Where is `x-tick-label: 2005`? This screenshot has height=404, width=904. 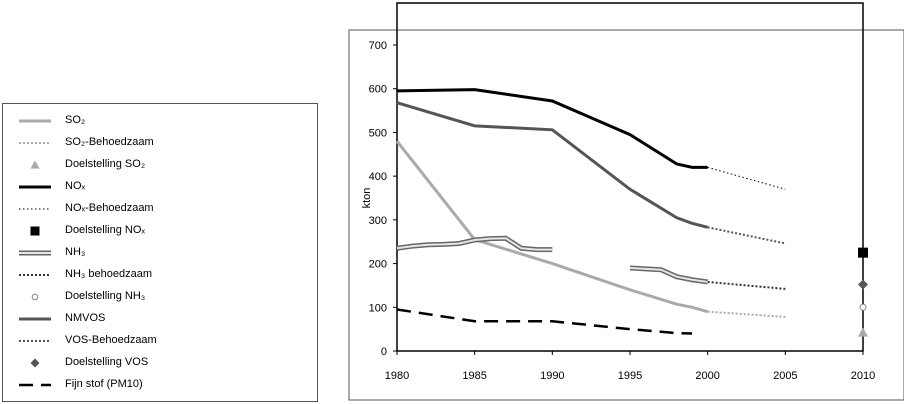 x-tick-label: 2005 is located at coordinates (785, 376).